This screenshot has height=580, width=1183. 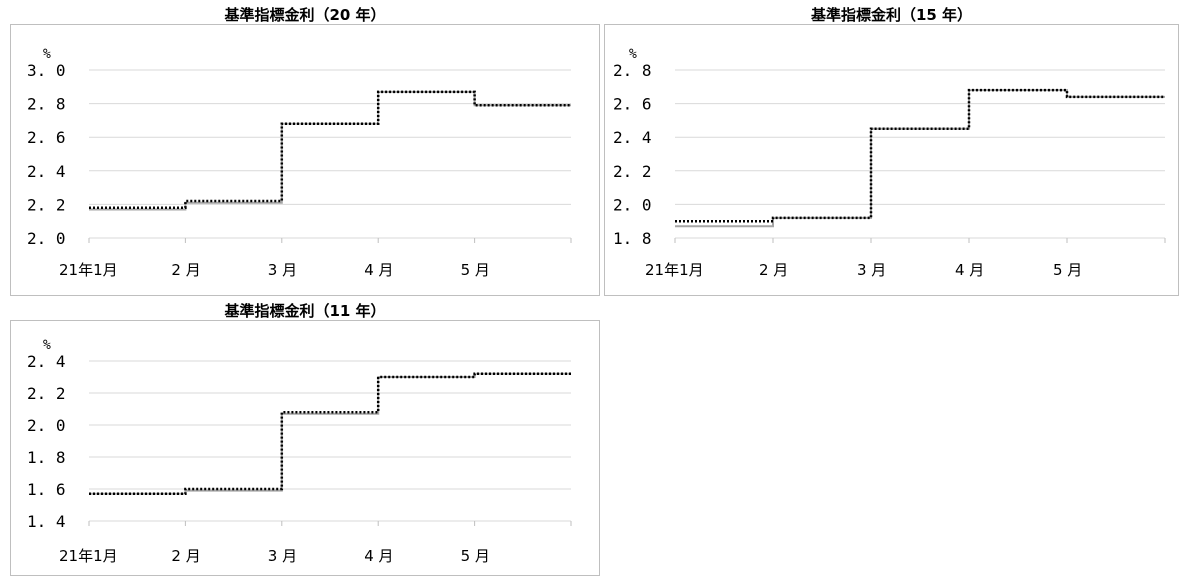 What do you see at coordinates (46, 489) in the screenshot?
I see `y-tick-label: 1. 6` at bounding box center [46, 489].